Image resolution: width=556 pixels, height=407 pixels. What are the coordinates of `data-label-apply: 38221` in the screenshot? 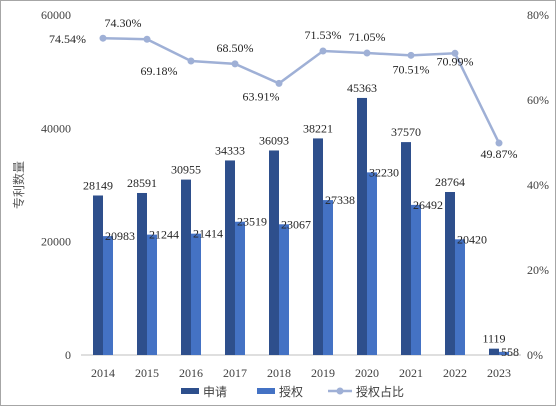 It's located at (318, 128).